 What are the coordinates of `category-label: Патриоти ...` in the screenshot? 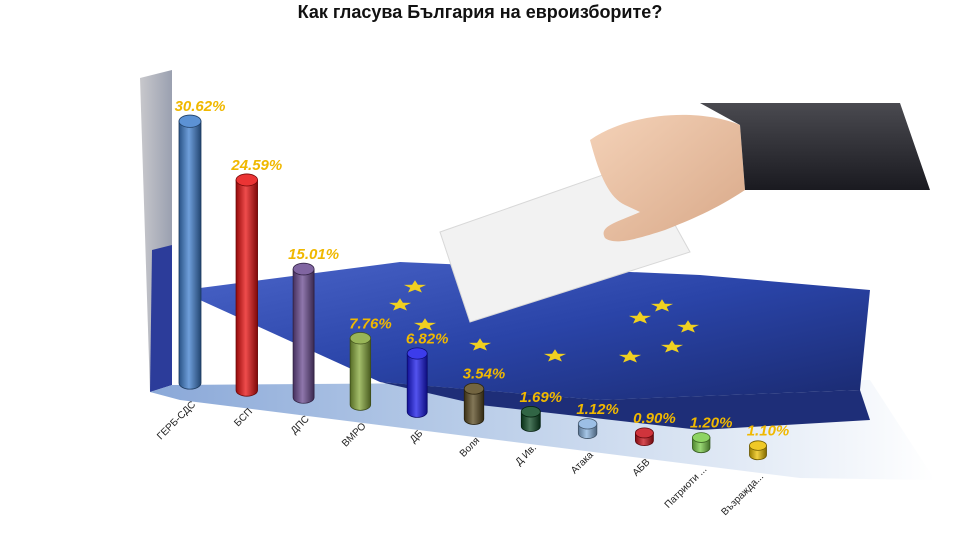 It's located at (686, 487).